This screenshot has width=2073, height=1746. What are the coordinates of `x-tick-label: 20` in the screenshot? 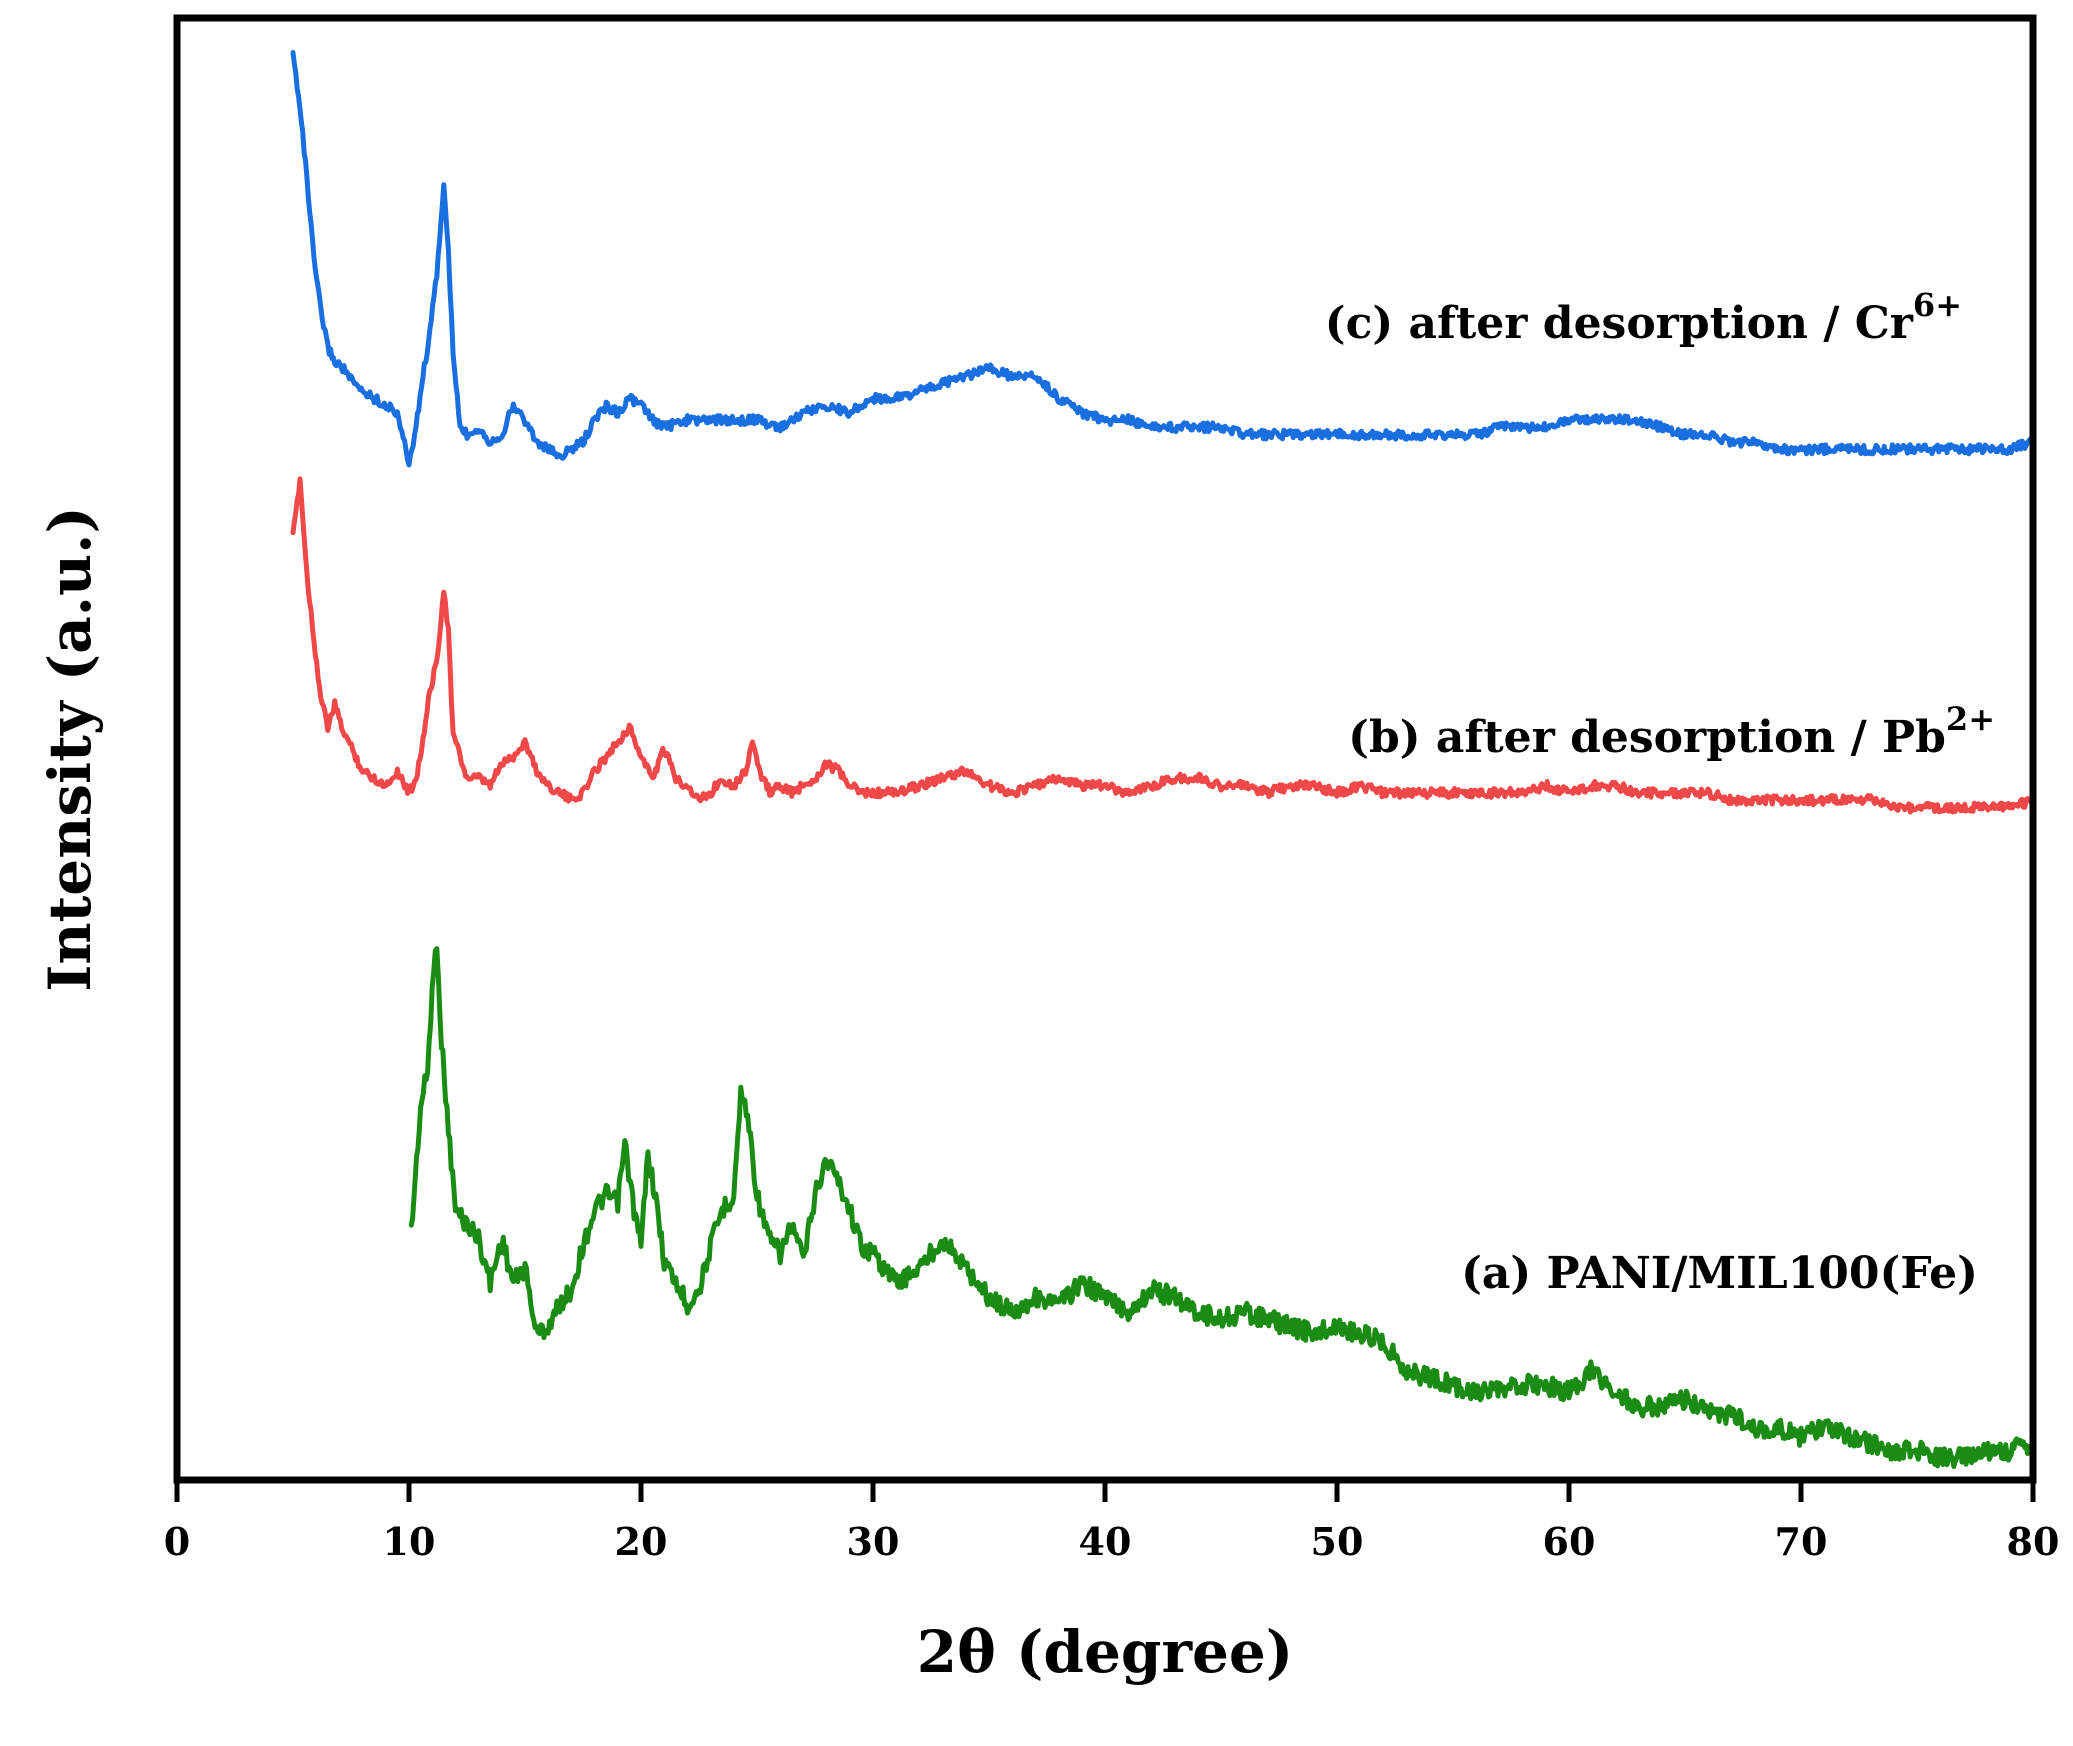 It's located at (641, 1541).